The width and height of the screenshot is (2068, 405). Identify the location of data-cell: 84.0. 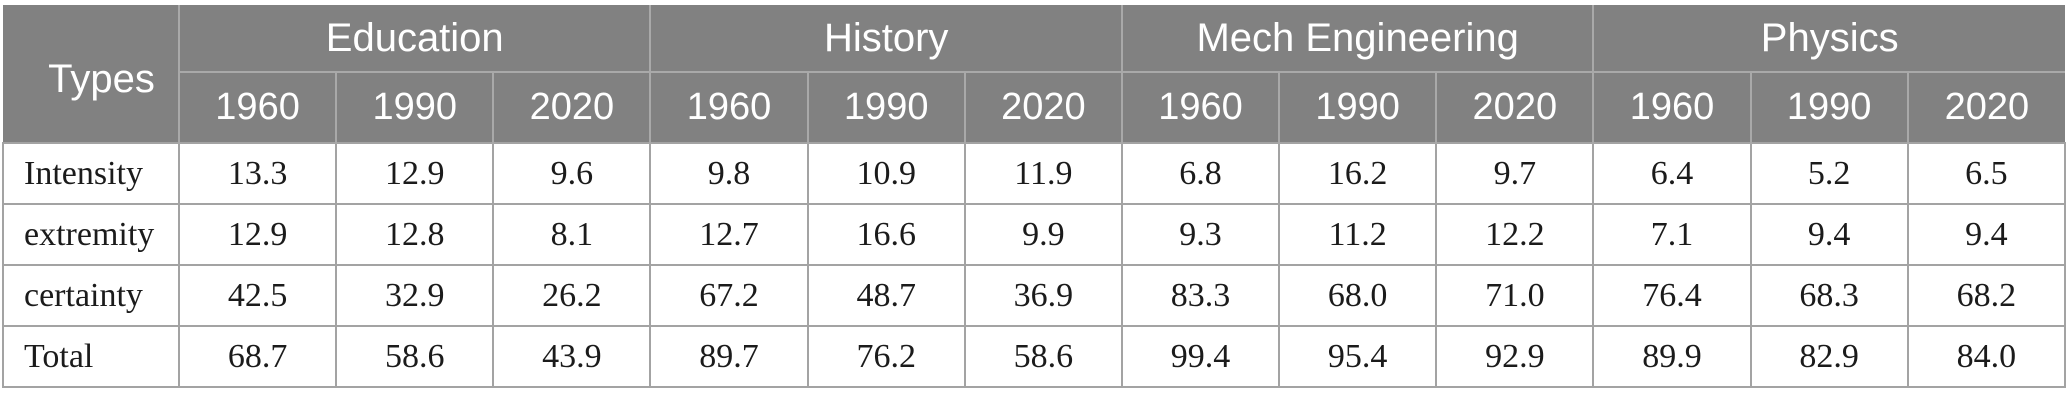
(1986, 356).